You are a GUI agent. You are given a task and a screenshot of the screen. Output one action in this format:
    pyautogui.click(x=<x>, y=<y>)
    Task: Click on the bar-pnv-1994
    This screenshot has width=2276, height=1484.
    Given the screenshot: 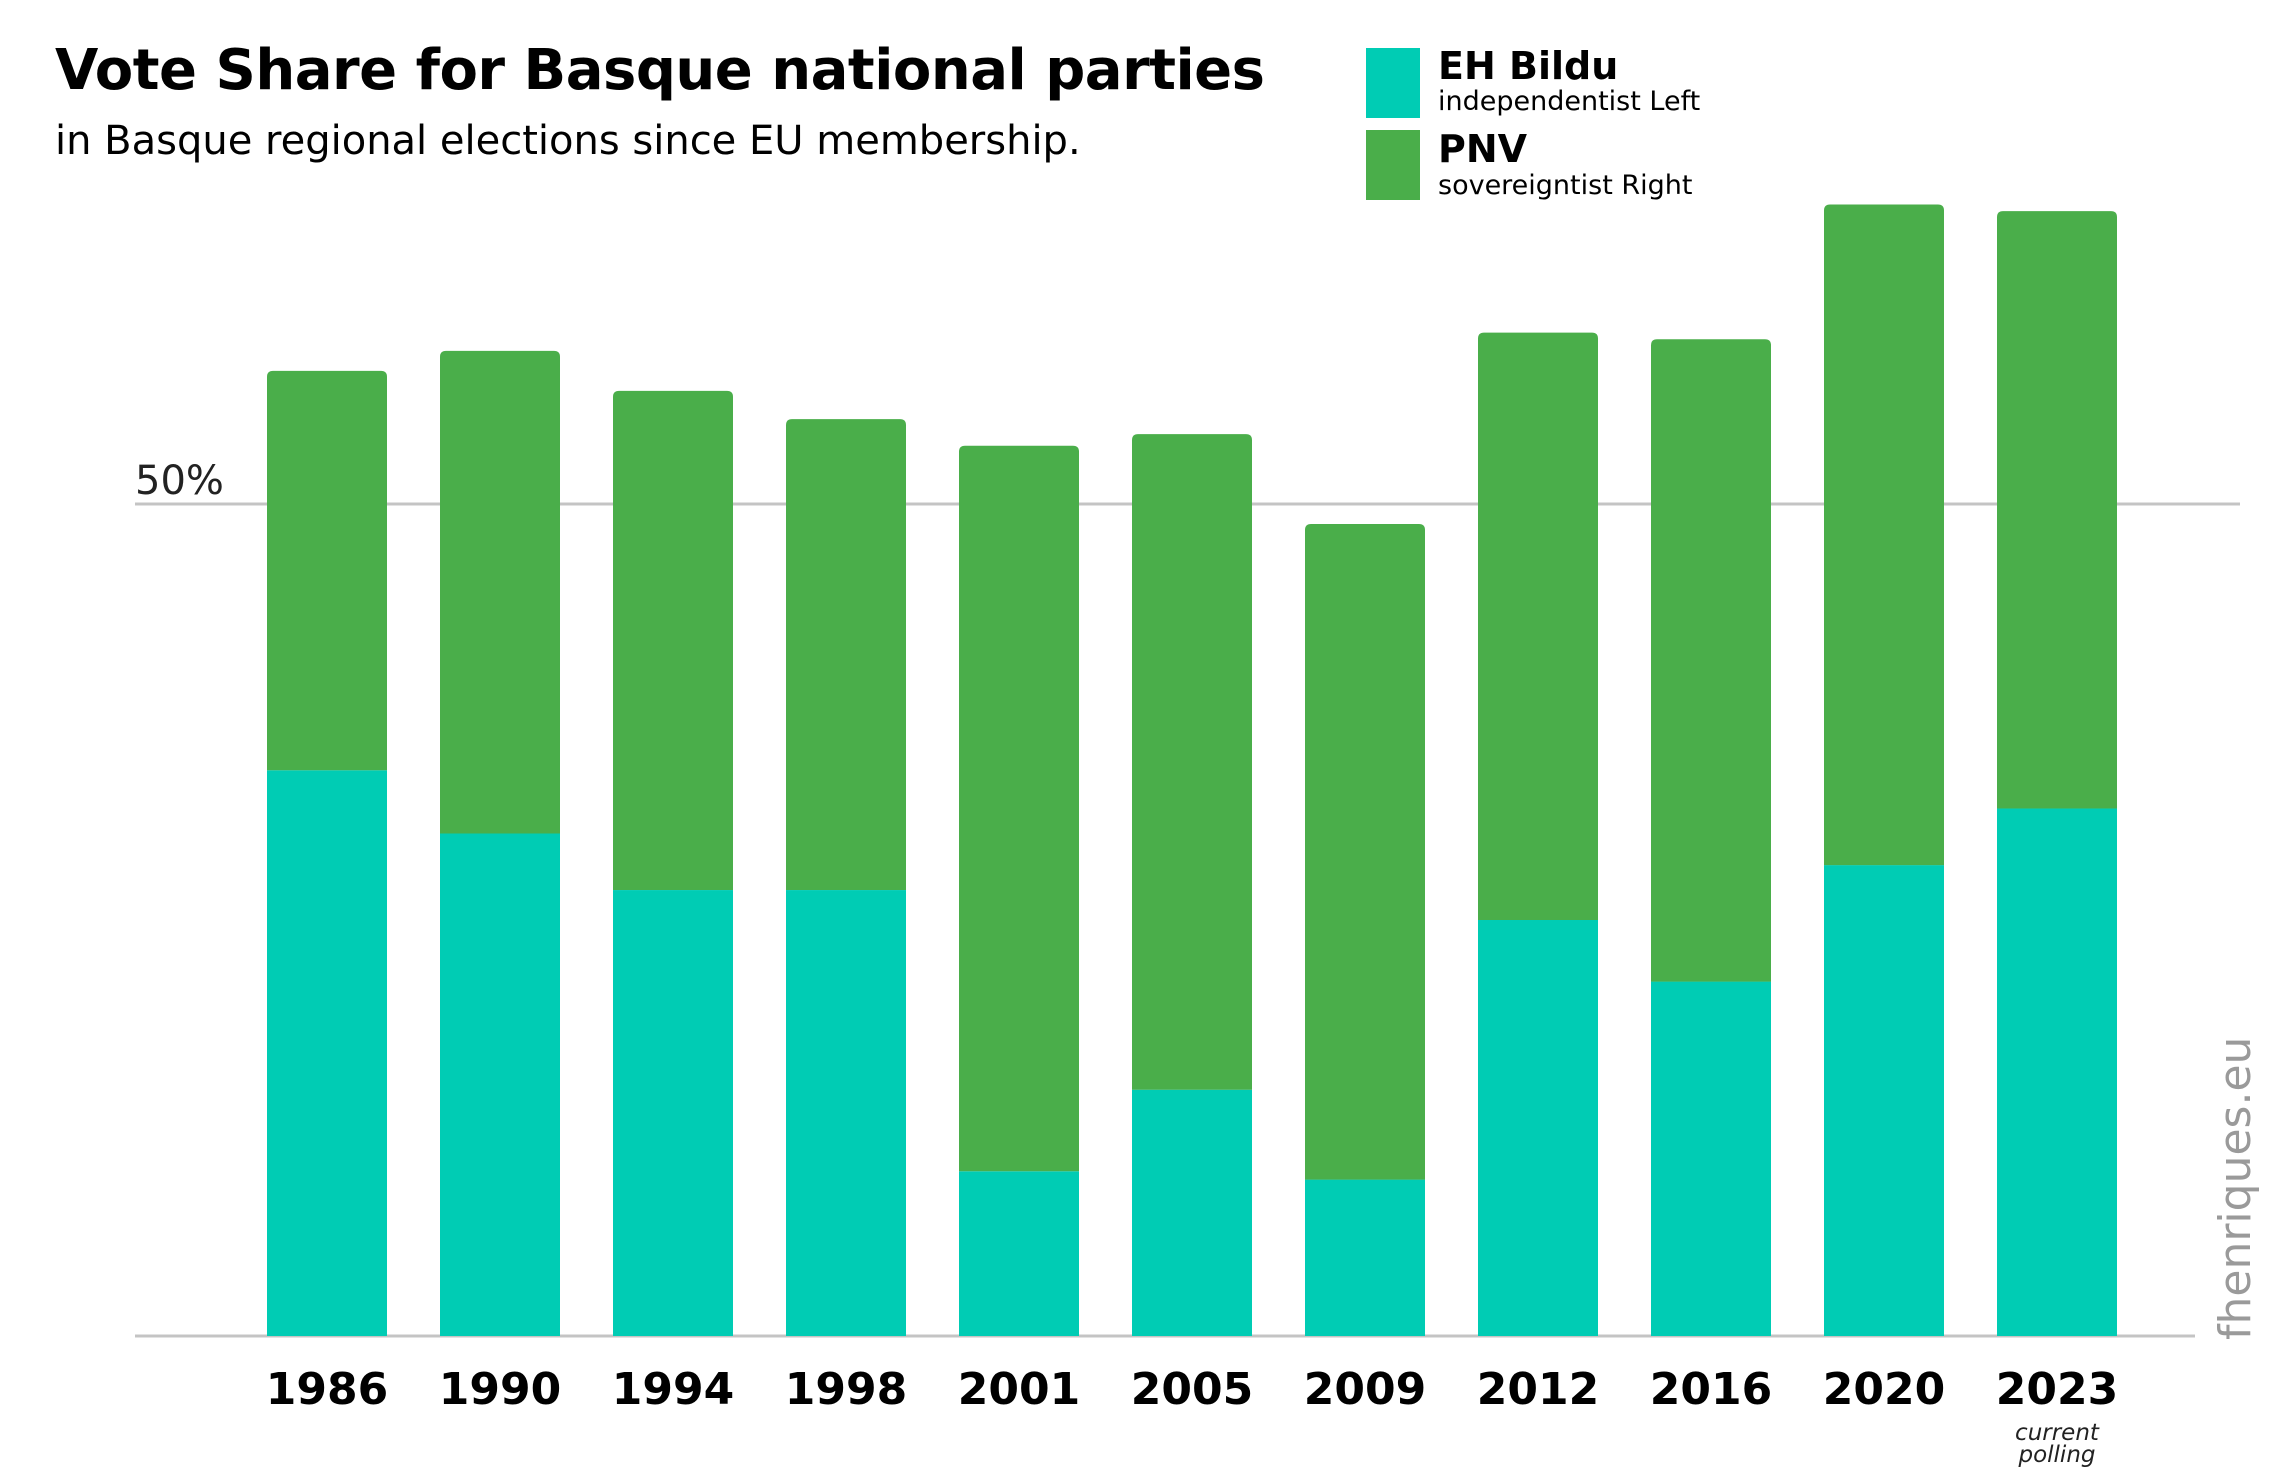 What is the action you would take?
    pyautogui.click(x=673, y=640)
    